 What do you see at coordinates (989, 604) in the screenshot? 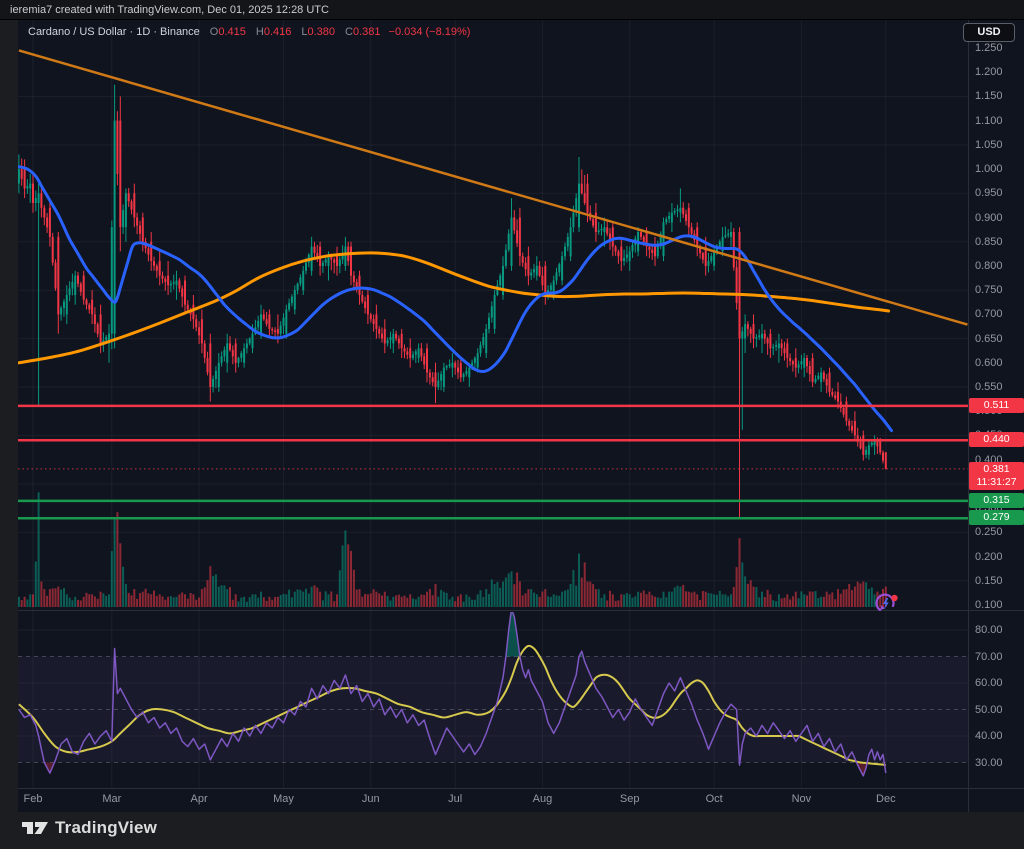
I see `price-tick-label: 0.100` at bounding box center [989, 604].